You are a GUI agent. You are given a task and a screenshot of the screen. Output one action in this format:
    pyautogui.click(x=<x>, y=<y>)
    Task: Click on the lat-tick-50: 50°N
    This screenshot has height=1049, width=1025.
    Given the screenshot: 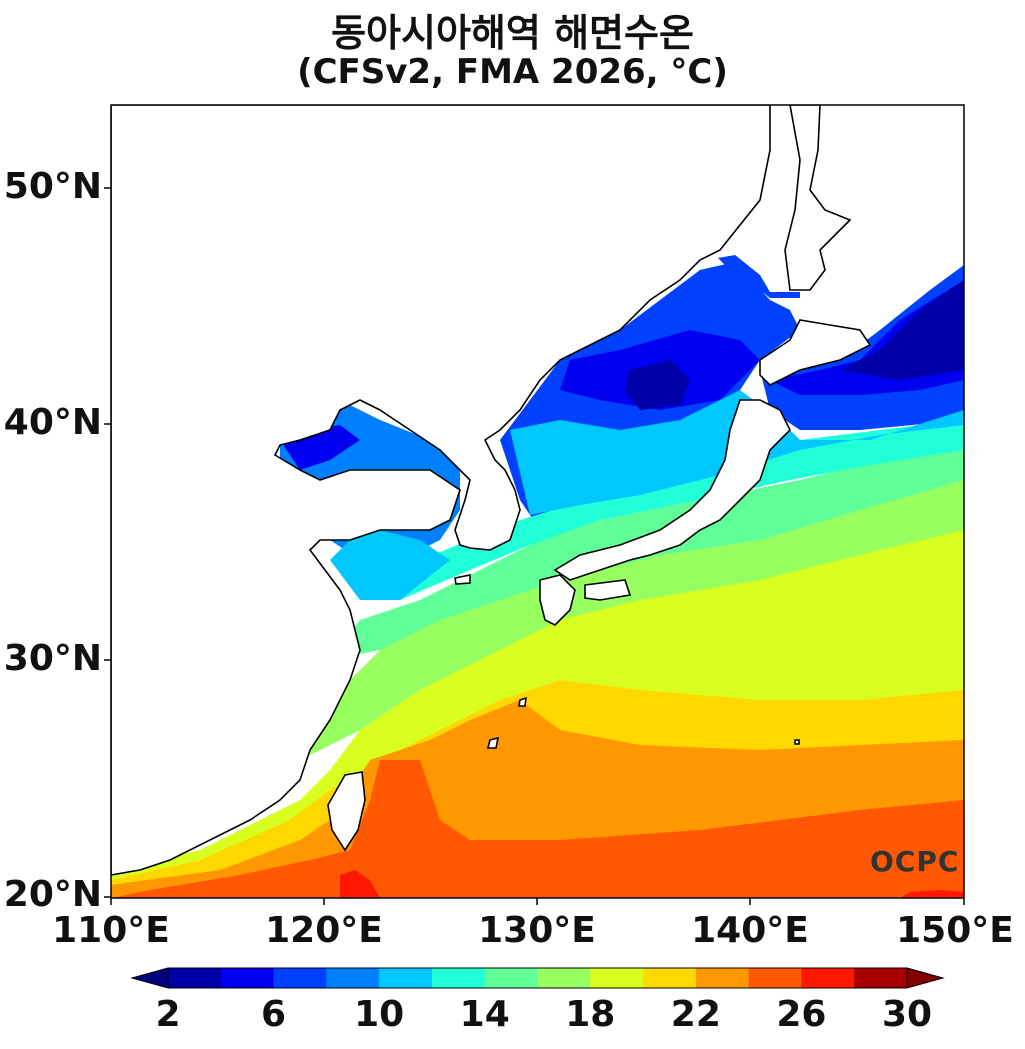 What is the action you would take?
    pyautogui.click(x=52, y=186)
    